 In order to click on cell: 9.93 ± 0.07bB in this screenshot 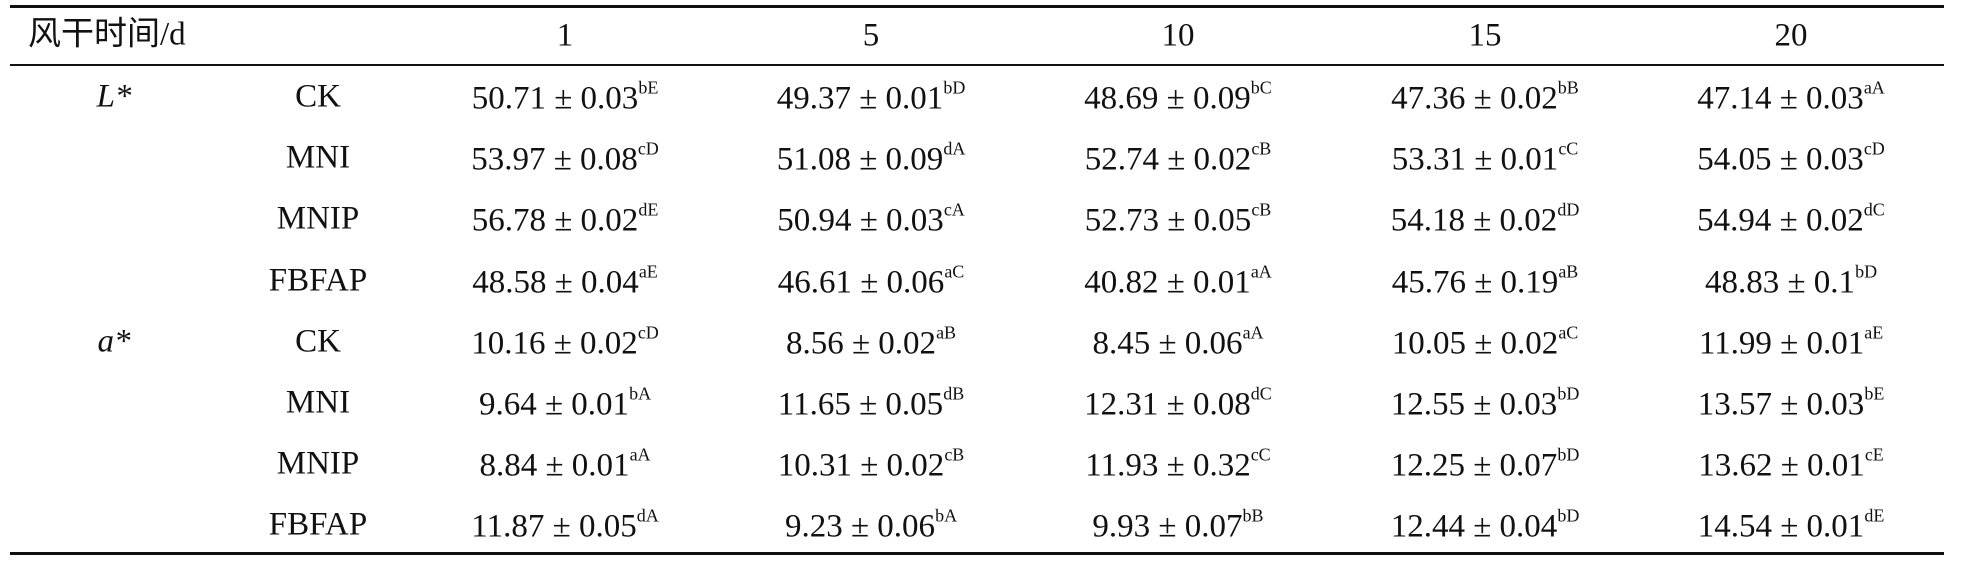, I will do `click(1177, 525)`.